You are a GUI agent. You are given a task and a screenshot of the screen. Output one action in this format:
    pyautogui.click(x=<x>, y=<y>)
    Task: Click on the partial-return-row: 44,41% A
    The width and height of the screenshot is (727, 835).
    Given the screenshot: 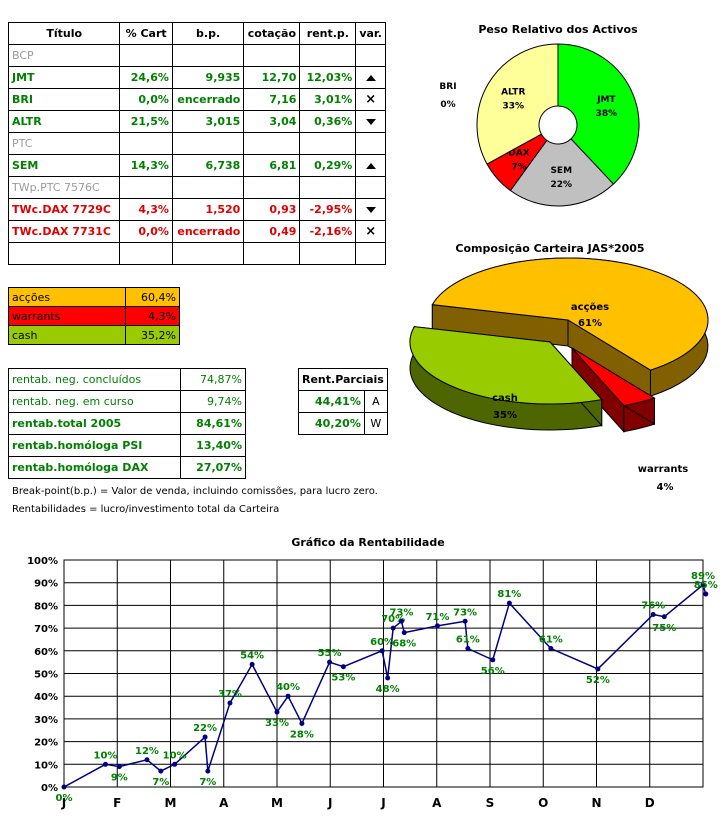 What is the action you would take?
    pyautogui.click(x=343, y=401)
    